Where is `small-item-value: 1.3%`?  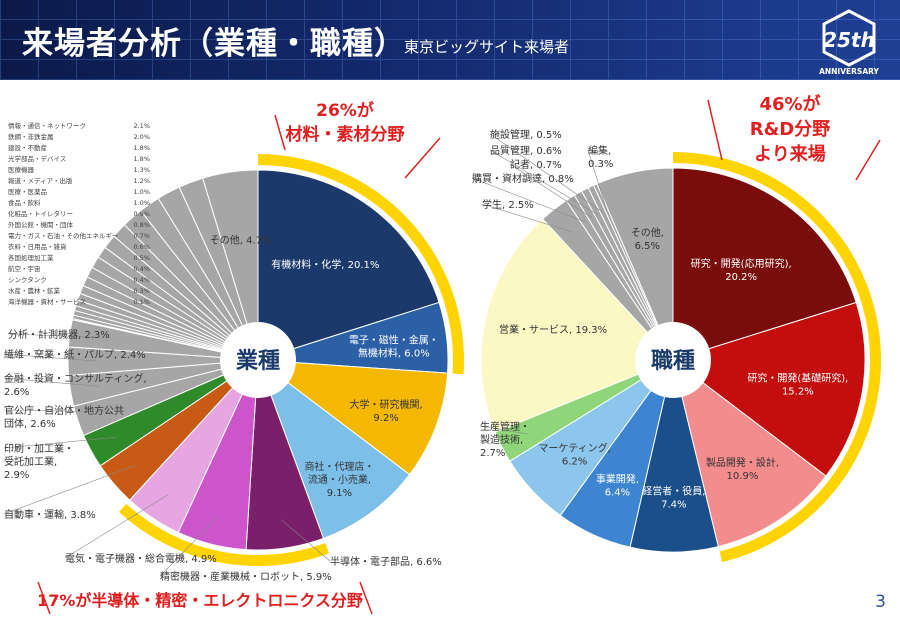 small-item-value: 1.3% is located at coordinates (141, 170).